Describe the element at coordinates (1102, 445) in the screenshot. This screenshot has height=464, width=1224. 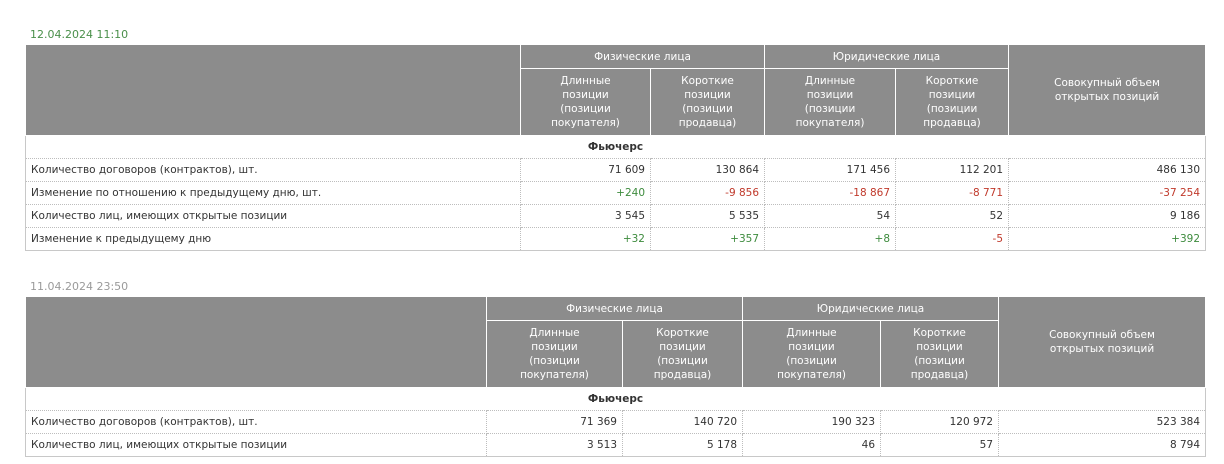
I see `value-cell: 8 794` at that location.